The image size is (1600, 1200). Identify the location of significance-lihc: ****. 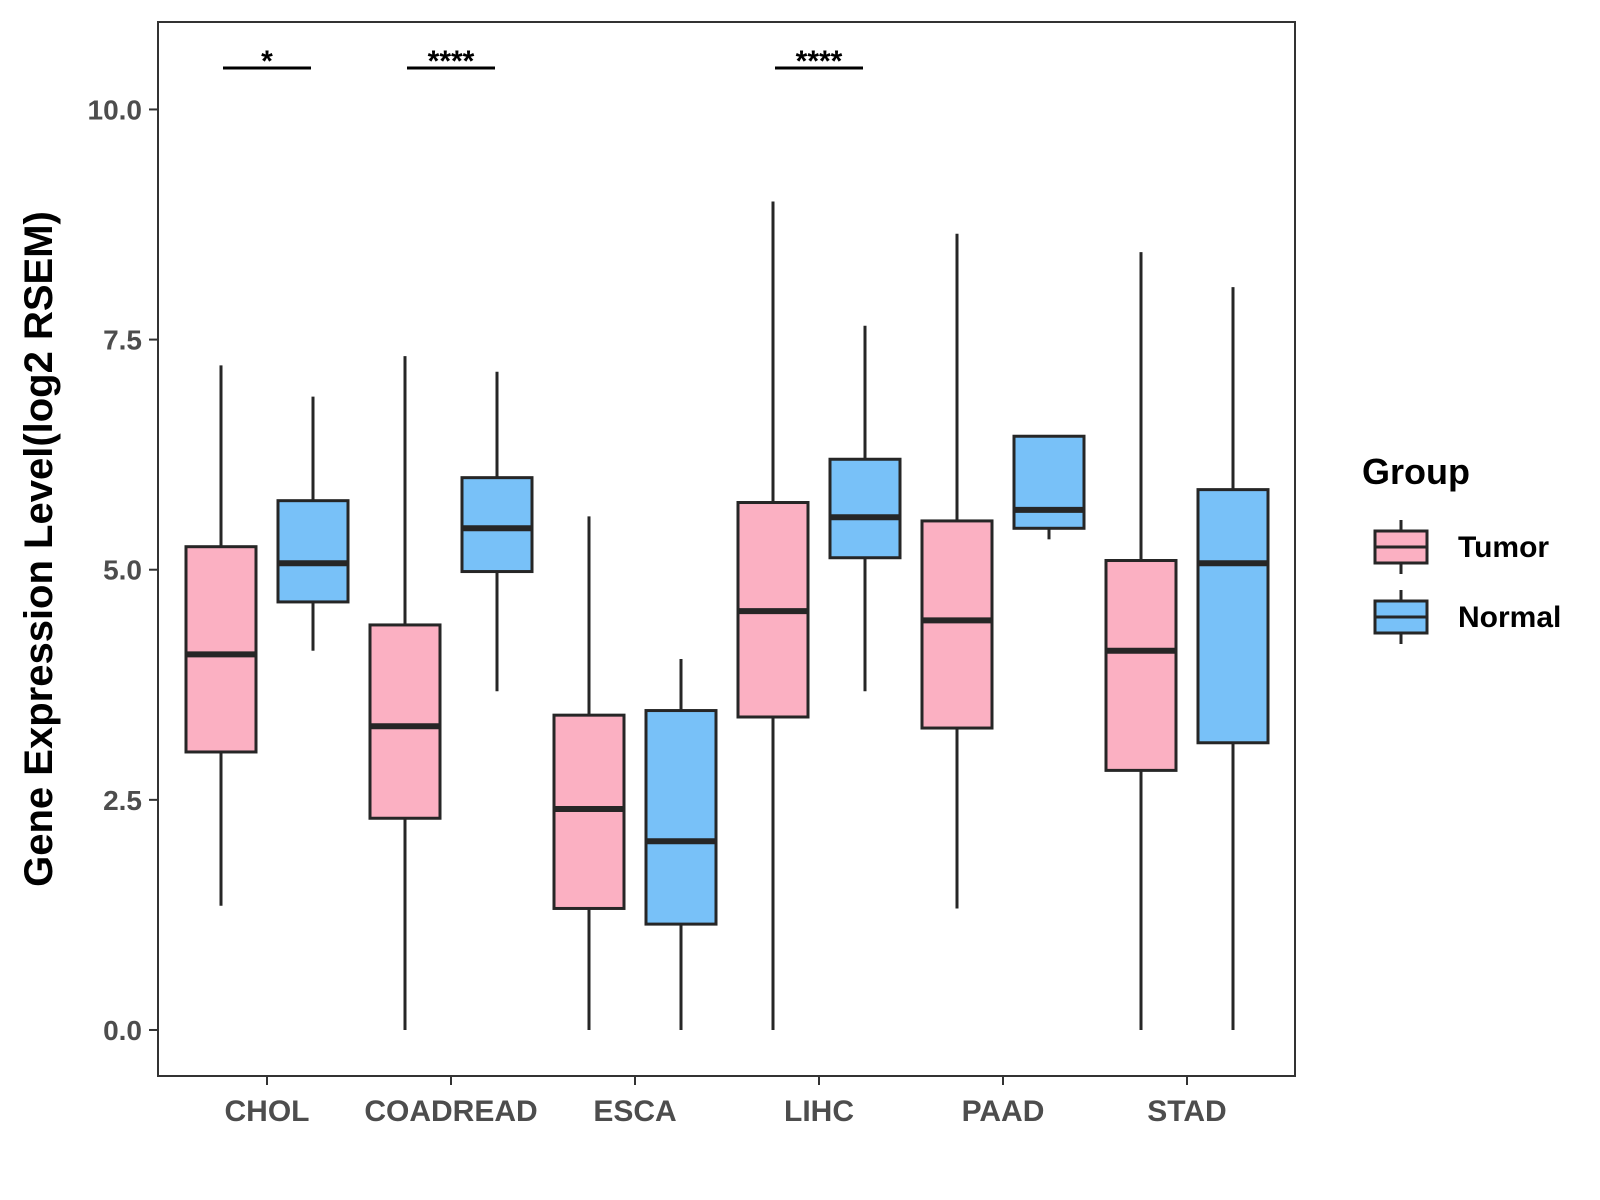
(819, 61).